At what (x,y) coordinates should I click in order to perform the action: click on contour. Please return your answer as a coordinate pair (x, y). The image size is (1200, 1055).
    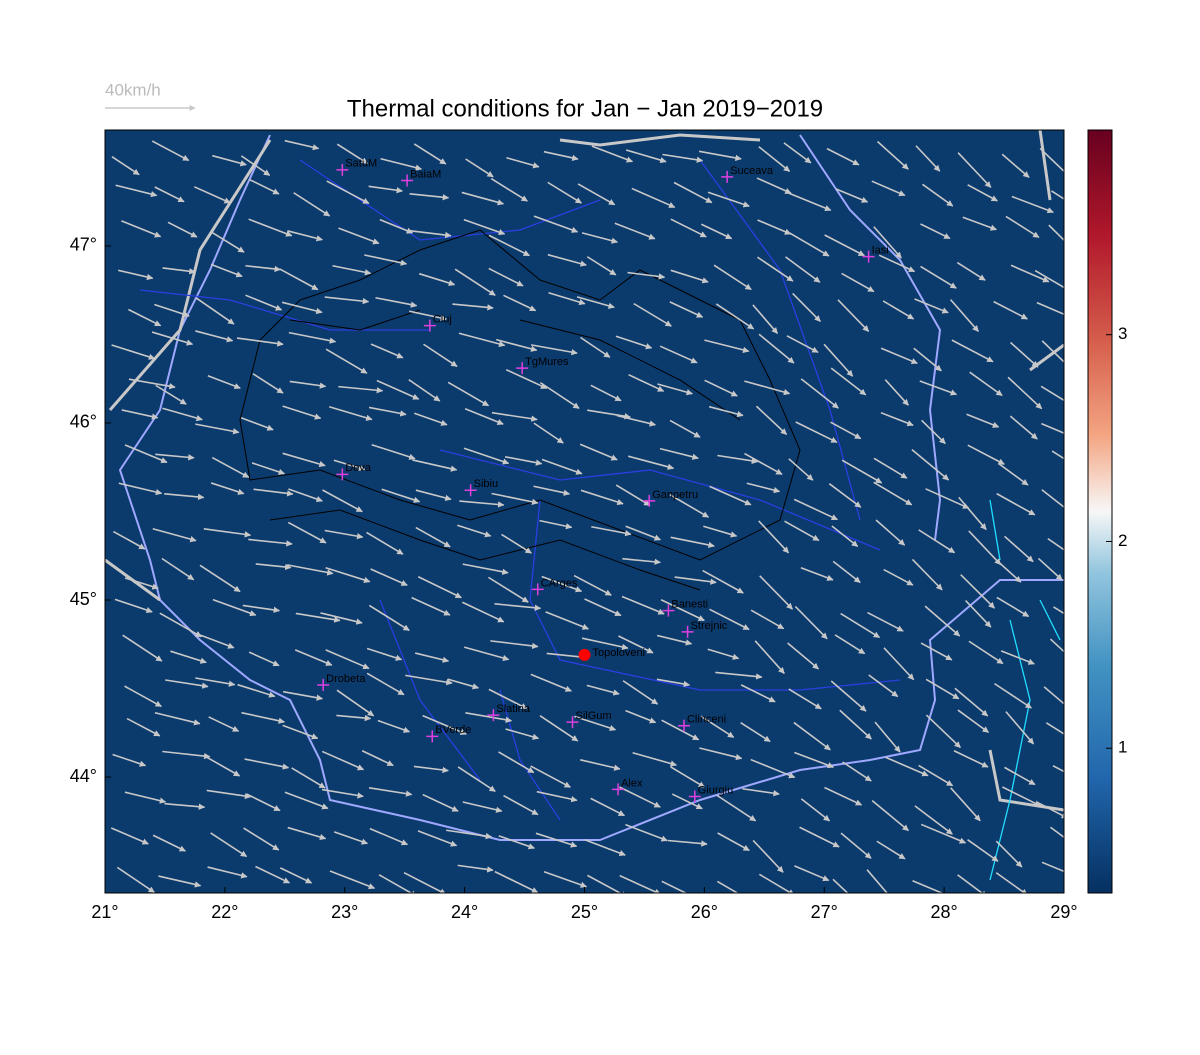
    Looking at the image, I should click on (505, 450).